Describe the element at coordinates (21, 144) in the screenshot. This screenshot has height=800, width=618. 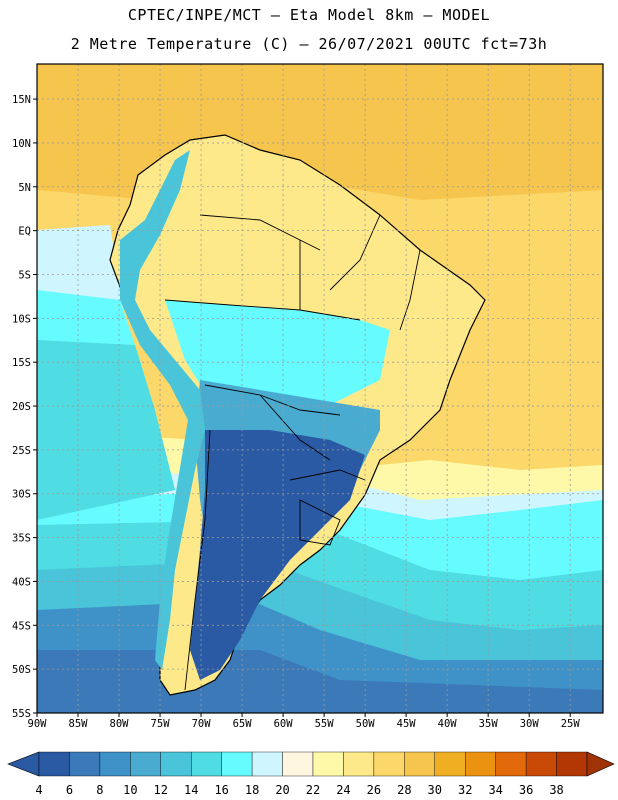
I see `lat-tick-label: 10N` at that location.